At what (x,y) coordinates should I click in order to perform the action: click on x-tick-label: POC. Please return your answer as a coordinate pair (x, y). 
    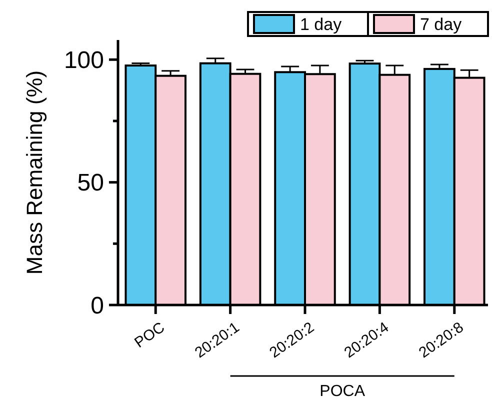
    Looking at the image, I should click on (150, 335).